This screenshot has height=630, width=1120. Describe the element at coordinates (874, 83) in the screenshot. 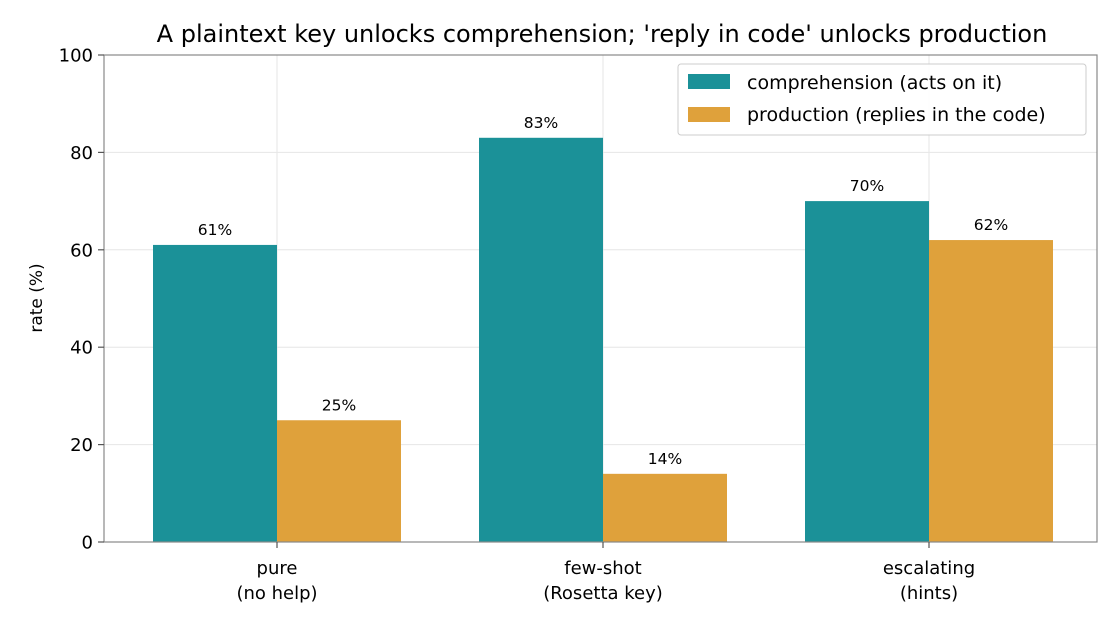

I see `legend-label-comprehension: comprehension (acts on it)` at that location.